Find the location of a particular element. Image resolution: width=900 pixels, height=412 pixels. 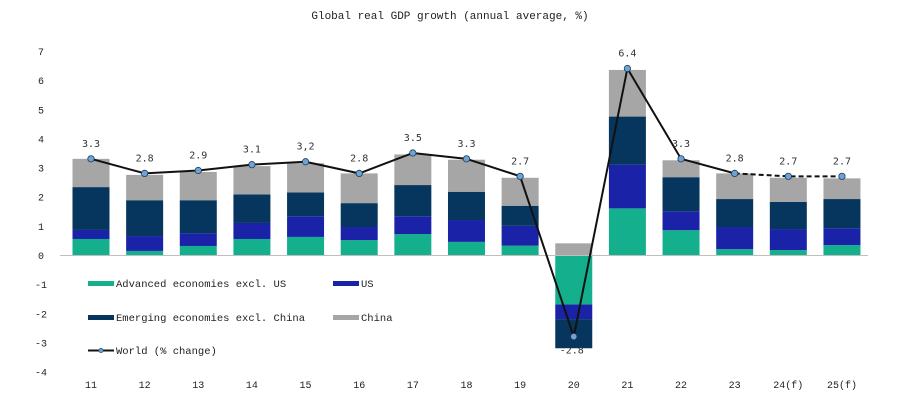

world-data-label: 6.4 is located at coordinates (627, 53).